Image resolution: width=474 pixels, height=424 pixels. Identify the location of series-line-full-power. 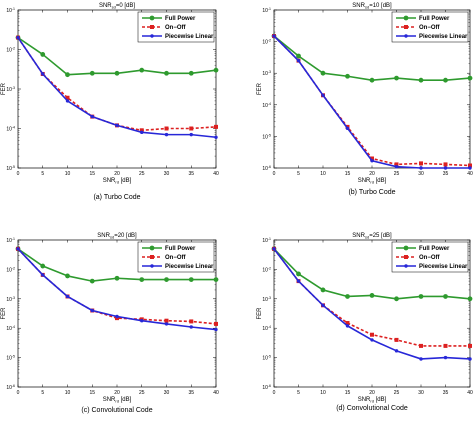
(372, 58).